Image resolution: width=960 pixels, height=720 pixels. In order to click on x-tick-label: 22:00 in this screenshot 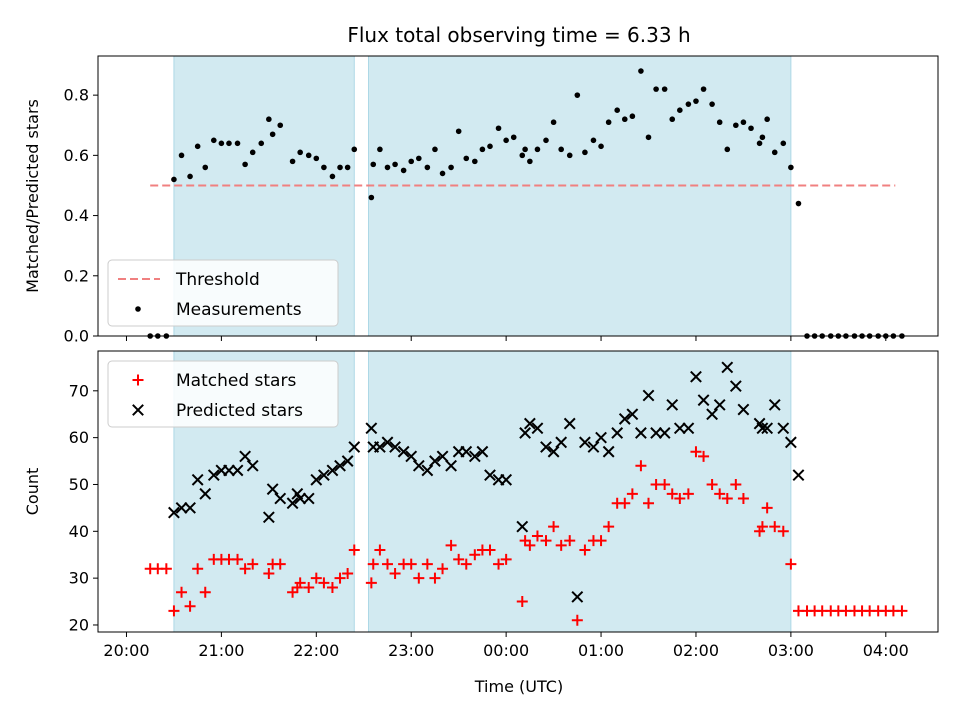, I will do `click(316, 650)`.